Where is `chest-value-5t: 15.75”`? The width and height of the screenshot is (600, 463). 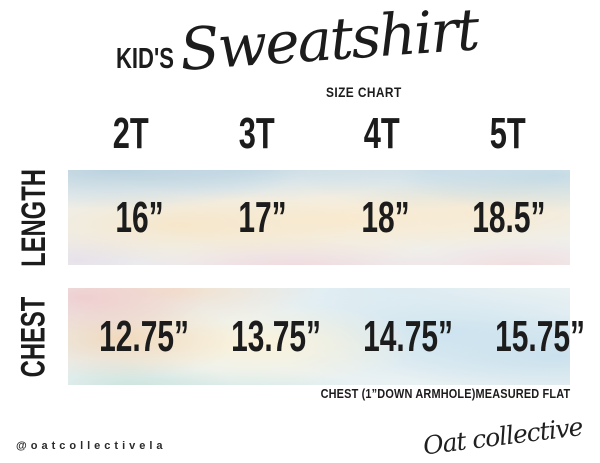 chest-value-5t: 15.75” is located at coordinates (537, 336).